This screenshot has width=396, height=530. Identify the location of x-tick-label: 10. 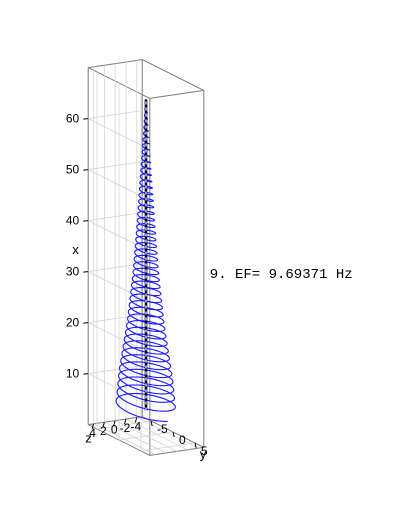
(73, 374).